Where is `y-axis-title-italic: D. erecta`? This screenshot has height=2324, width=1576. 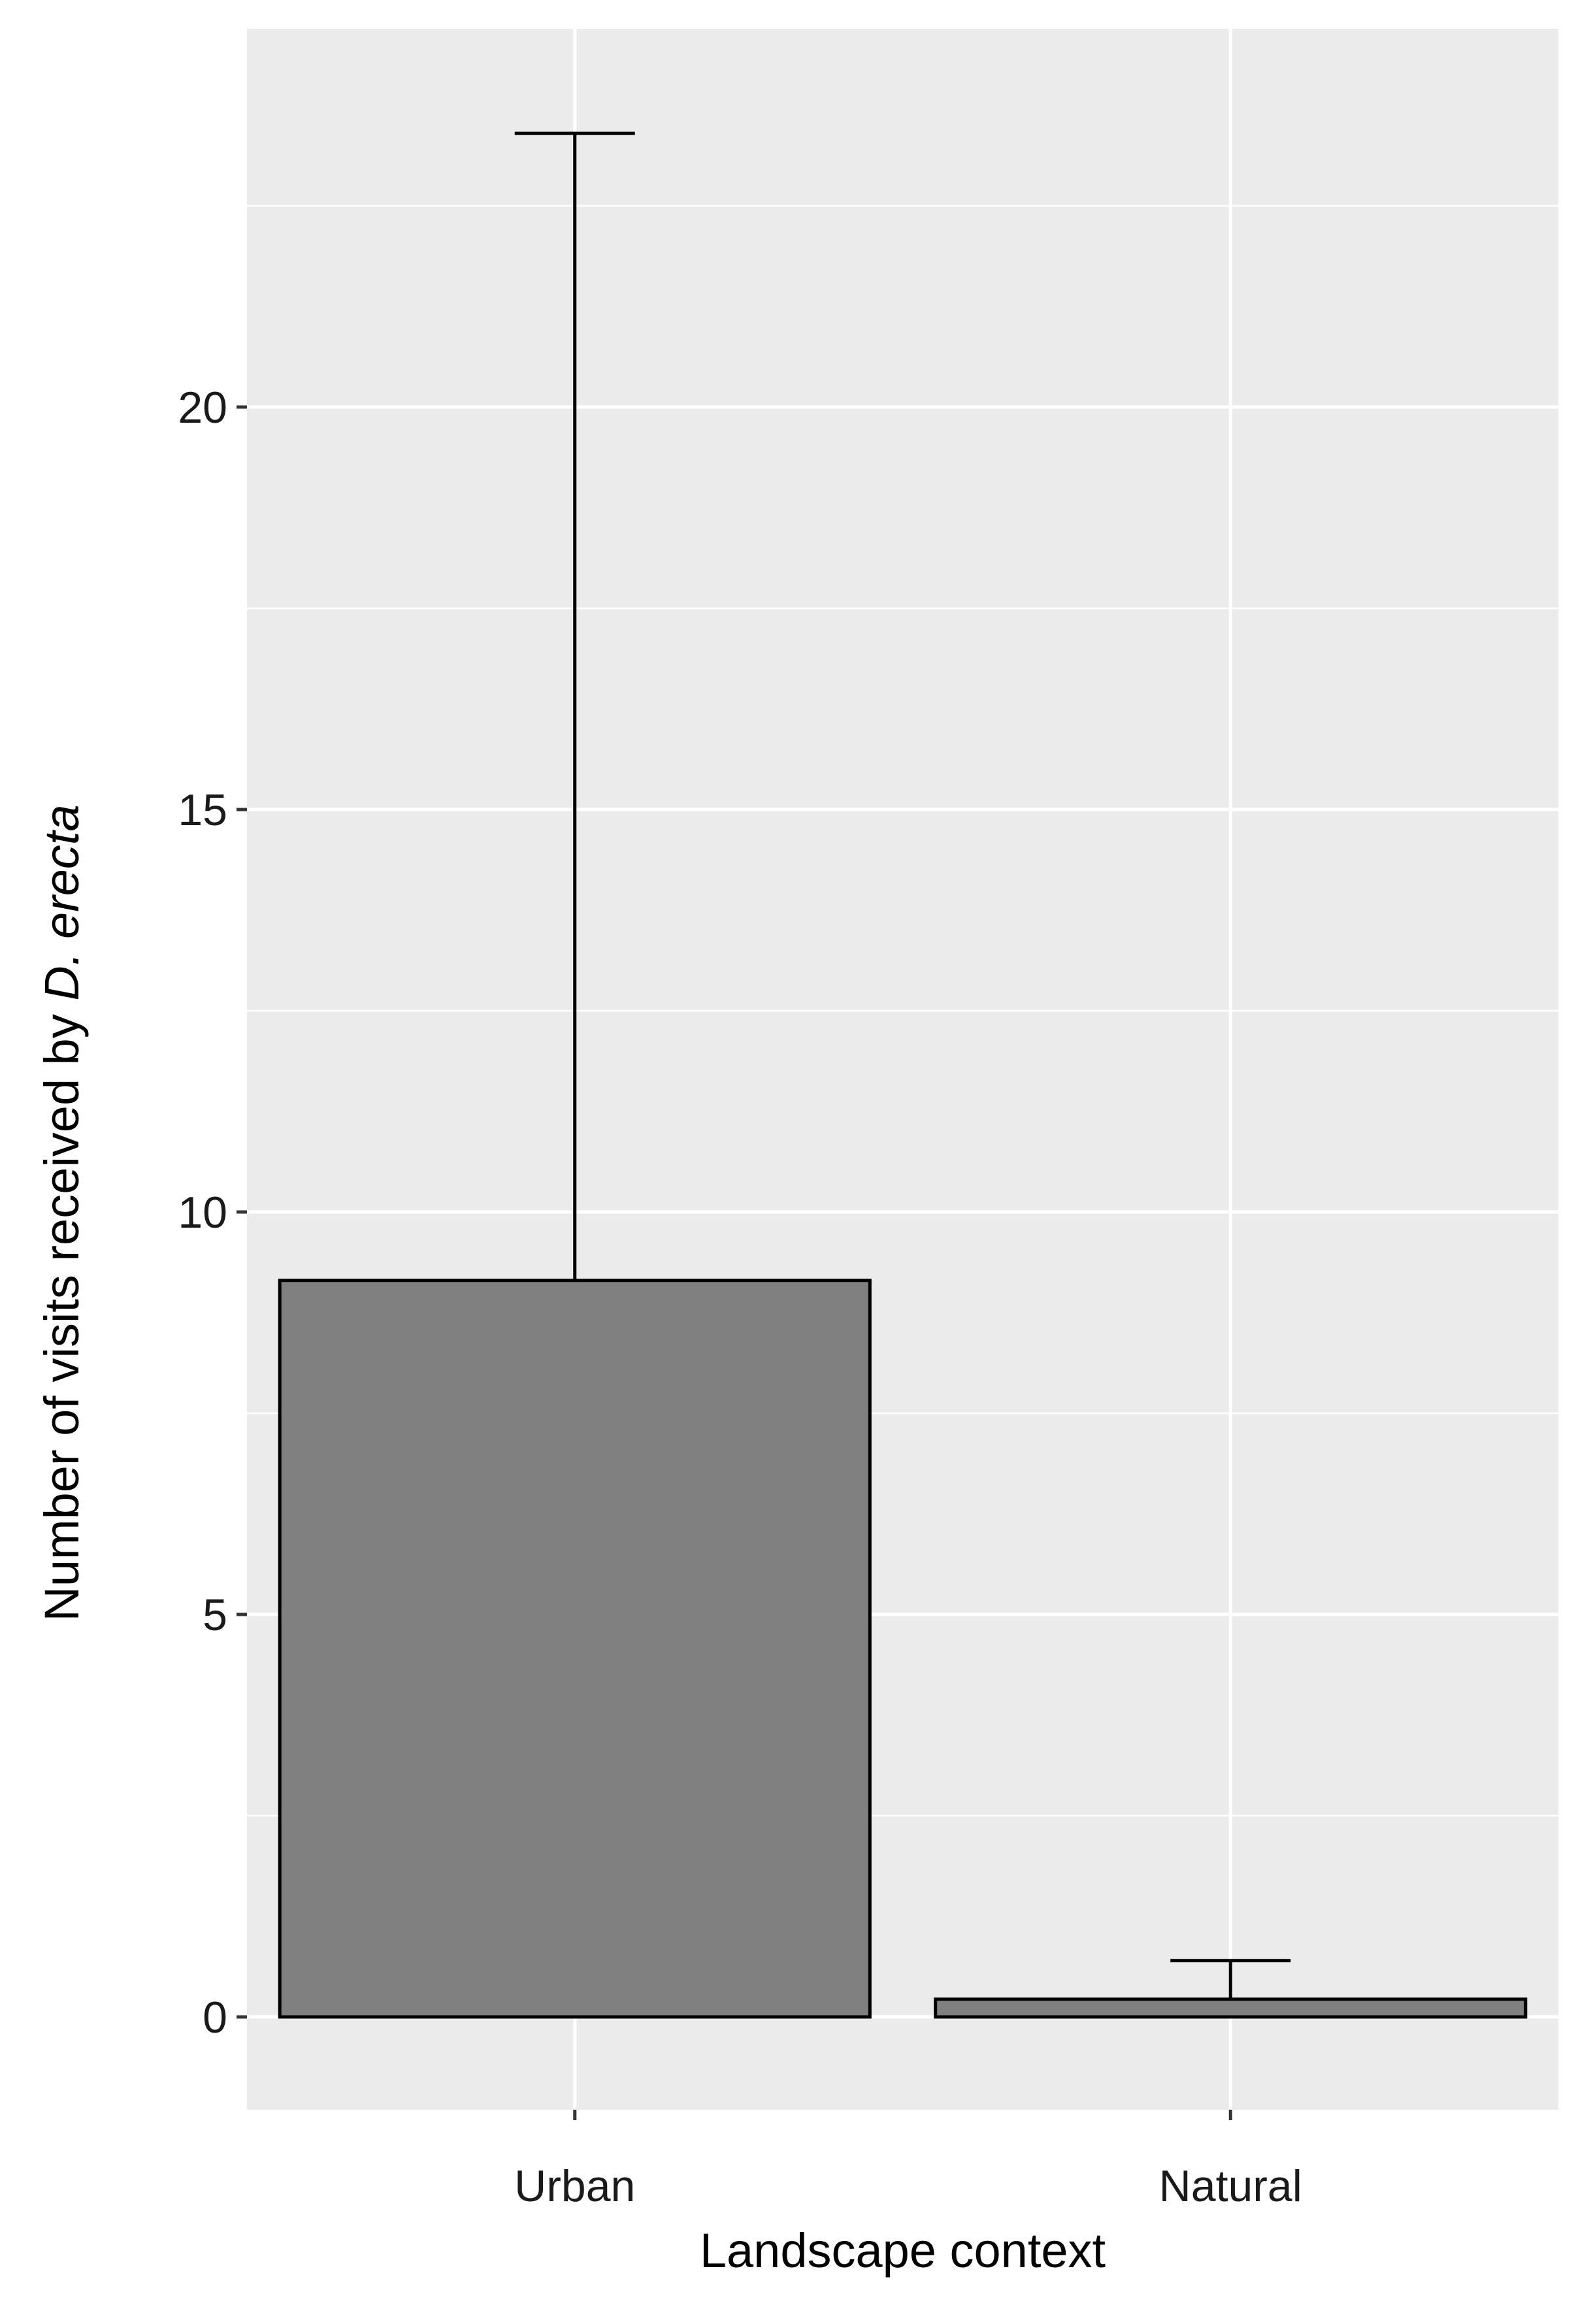
y-axis-title-italic: D. erecta is located at coordinates (62, 902).